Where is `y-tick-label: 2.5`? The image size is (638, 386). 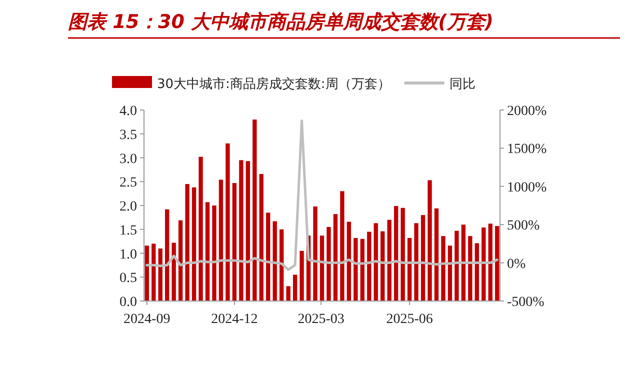 y-tick-label: 2.5 is located at coordinates (128, 183).